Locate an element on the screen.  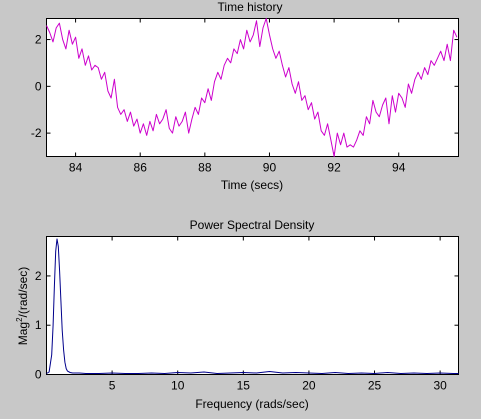
time-history-x-tick-label: 86 is located at coordinates (141, 168).